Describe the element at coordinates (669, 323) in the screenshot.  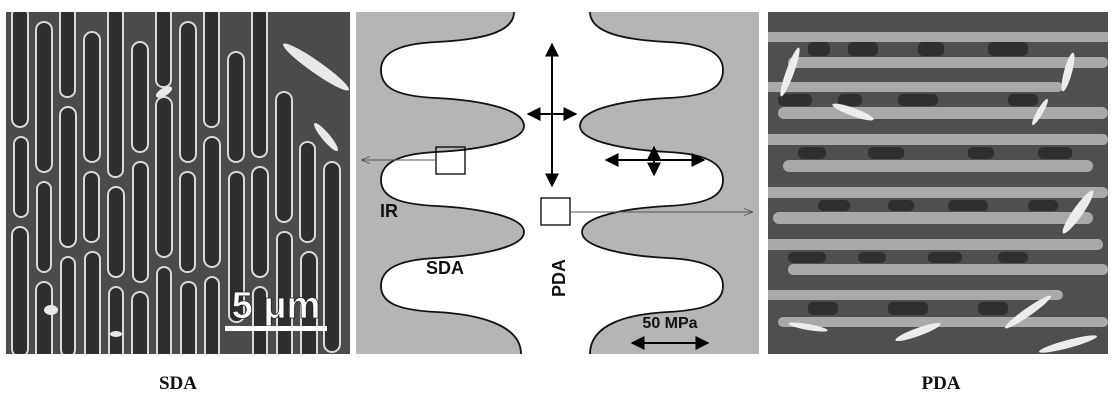
I see `stress-scale-label: 50 MPa` at that location.